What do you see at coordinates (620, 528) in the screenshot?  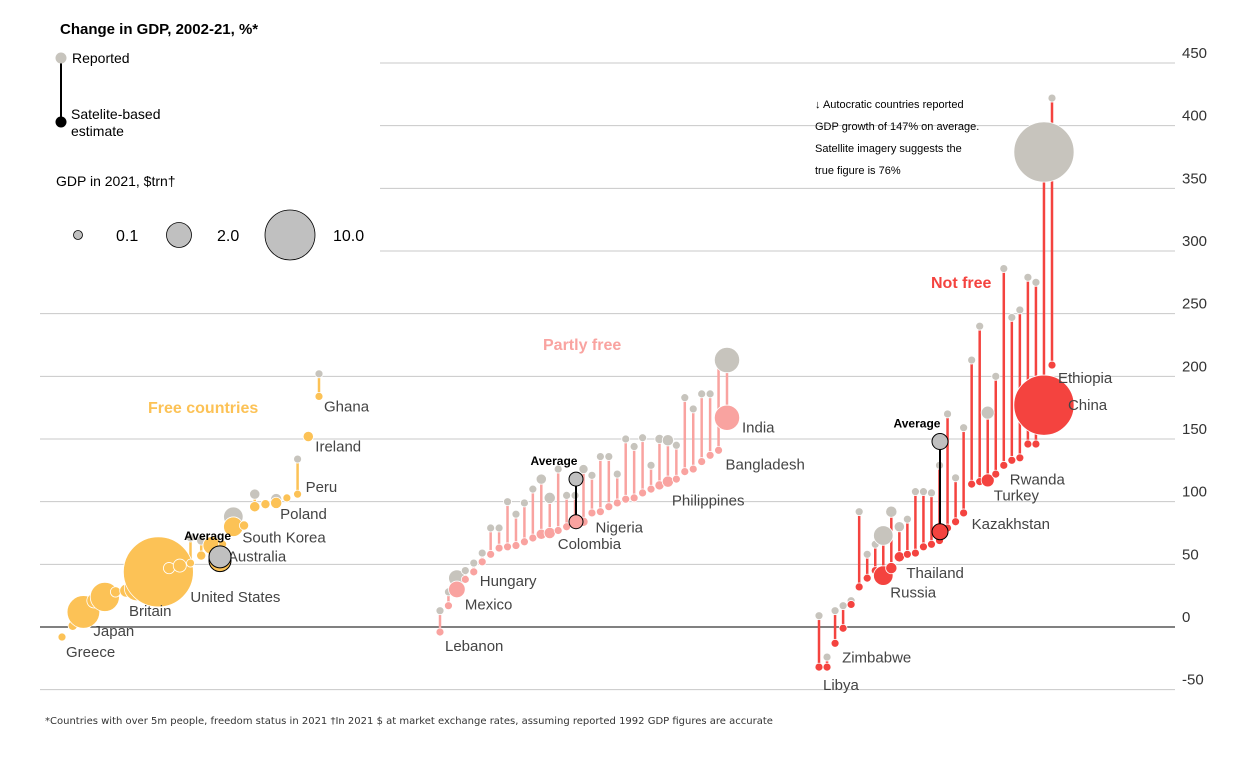 I see `country-label: Nigeria` at bounding box center [620, 528].